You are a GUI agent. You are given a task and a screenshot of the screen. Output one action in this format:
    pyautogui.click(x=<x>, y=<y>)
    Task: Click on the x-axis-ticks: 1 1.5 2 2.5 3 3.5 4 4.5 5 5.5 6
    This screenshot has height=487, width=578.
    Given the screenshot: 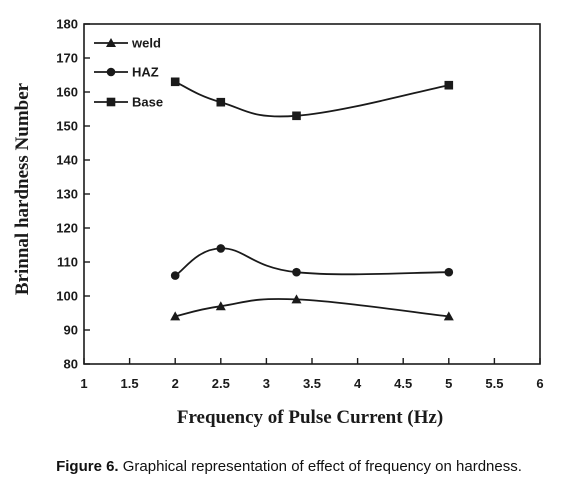 What is the action you would take?
    pyautogui.click(x=312, y=374)
    